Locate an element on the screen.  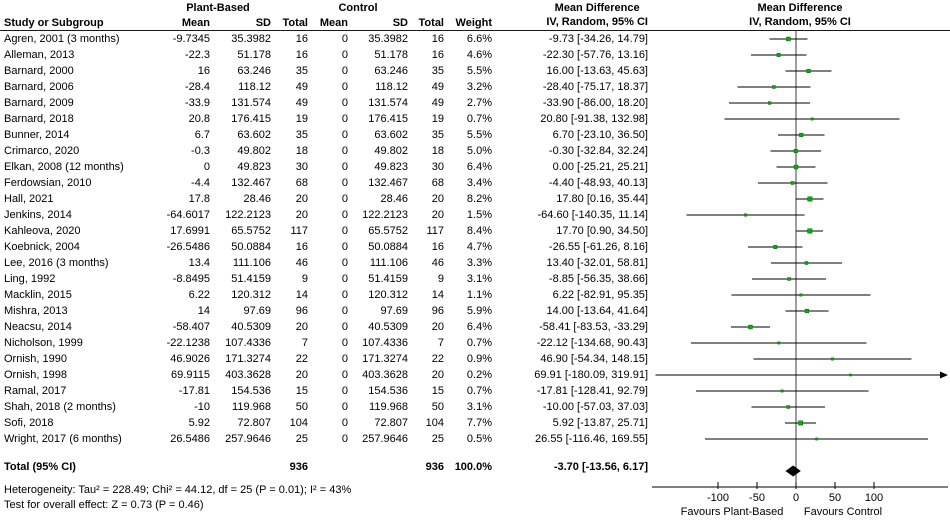
plant-sd-value: 49.802 is located at coordinates (254, 151).